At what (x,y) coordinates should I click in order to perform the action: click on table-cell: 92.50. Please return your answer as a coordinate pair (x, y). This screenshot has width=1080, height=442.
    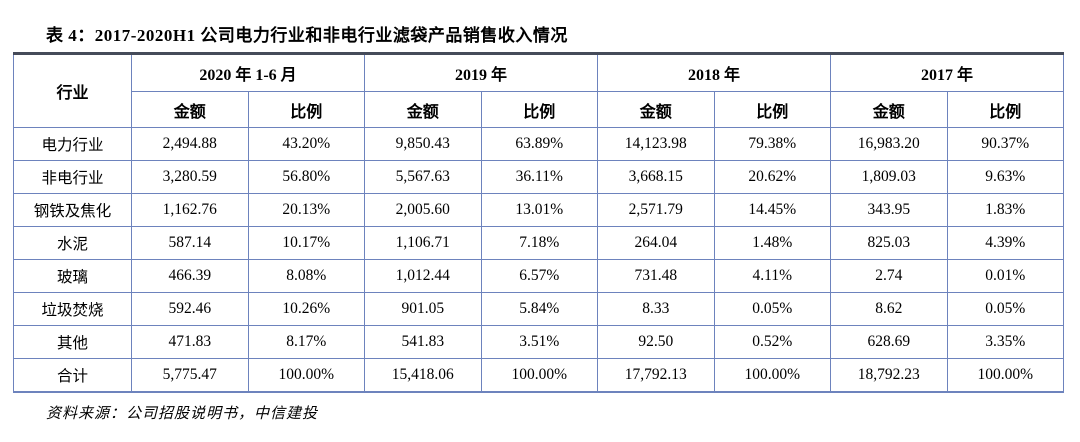
    Looking at the image, I should click on (656, 342).